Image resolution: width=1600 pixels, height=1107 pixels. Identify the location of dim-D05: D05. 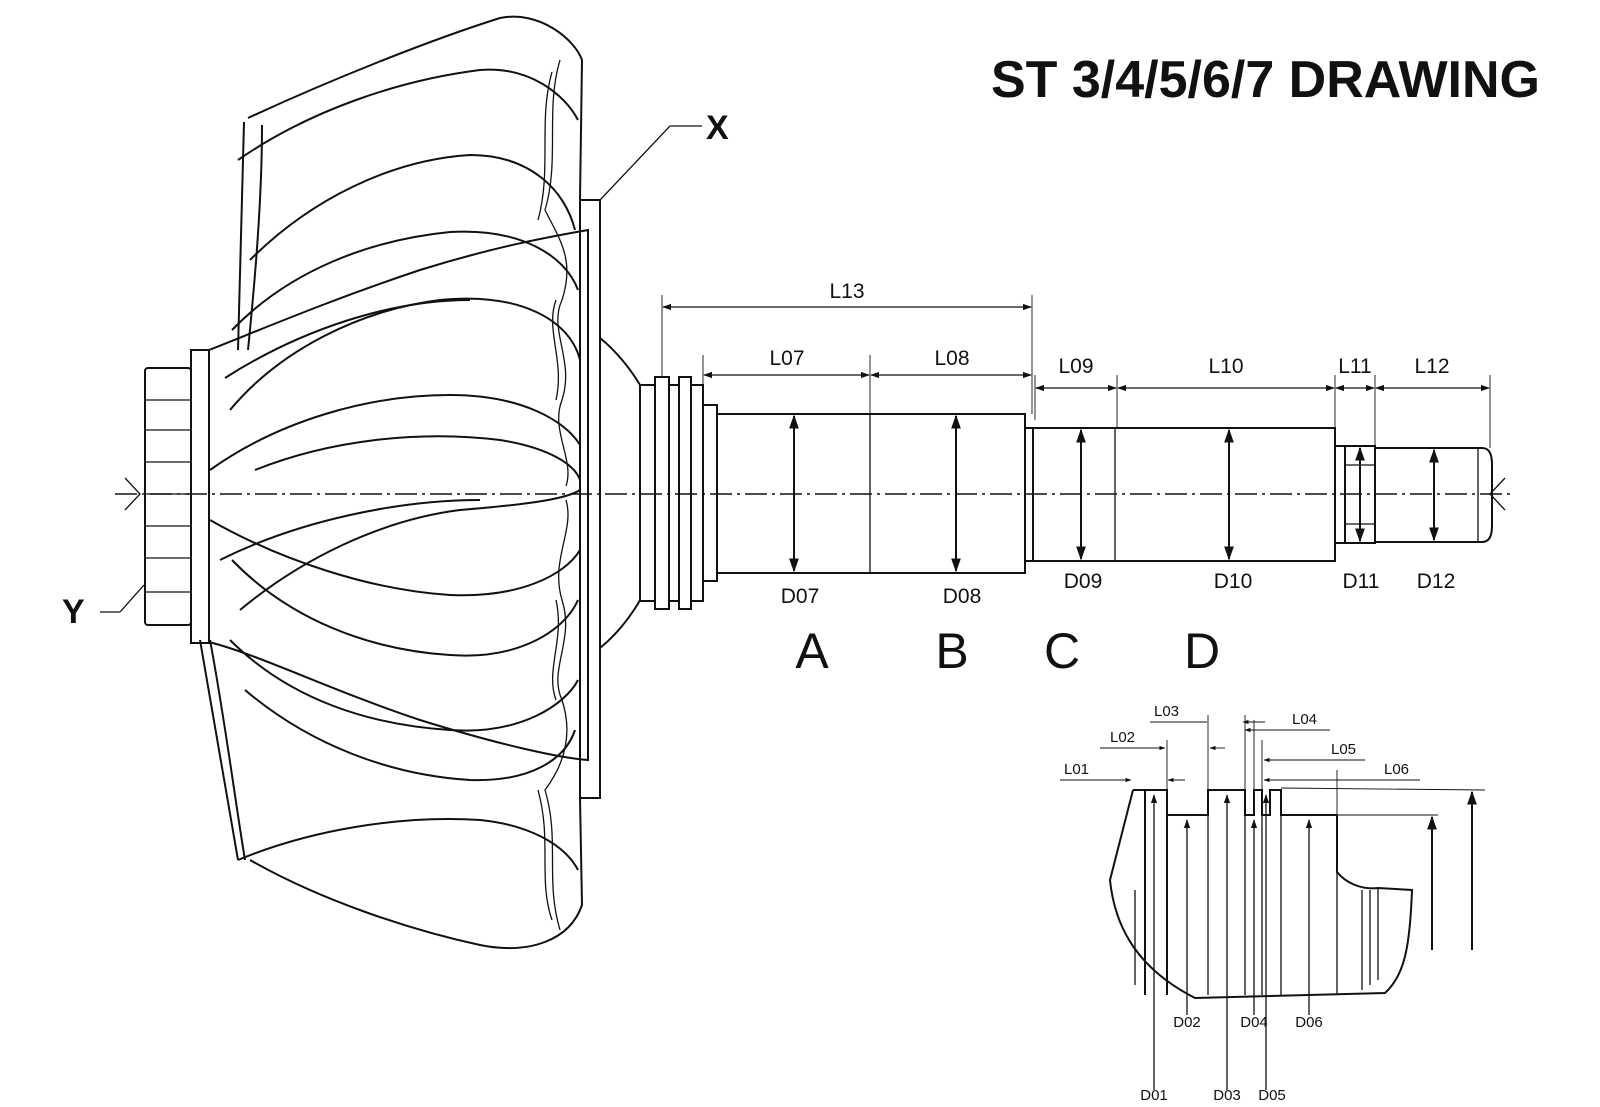
(1272, 1095).